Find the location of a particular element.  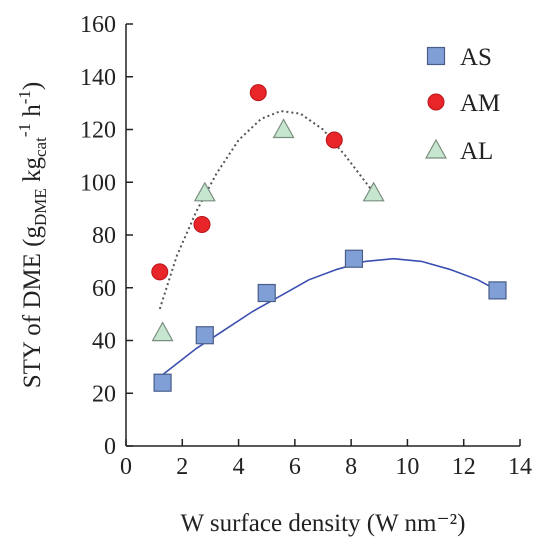

x-tick-label: 8 is located at coordinates (351, 467).